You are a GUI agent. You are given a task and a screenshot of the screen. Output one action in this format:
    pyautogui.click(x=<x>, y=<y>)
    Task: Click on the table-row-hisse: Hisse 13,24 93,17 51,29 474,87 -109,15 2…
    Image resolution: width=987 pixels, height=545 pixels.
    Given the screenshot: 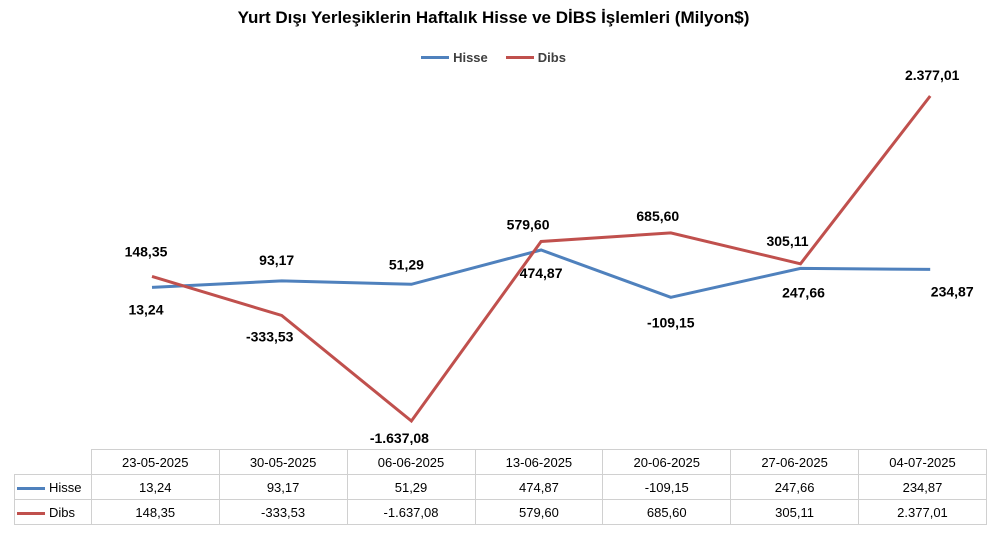 What is the action you would take?
    pyautogui.click(x=500, y=487)
    